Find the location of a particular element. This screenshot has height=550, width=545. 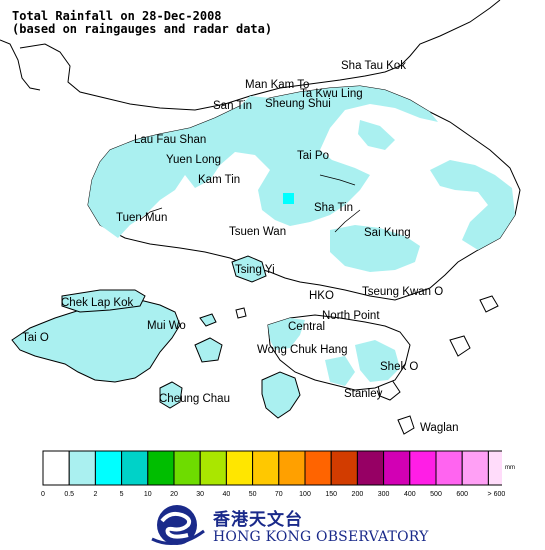

place-lau-fau-shan: Lau Fau Shan is located at coordinates (170, 140).